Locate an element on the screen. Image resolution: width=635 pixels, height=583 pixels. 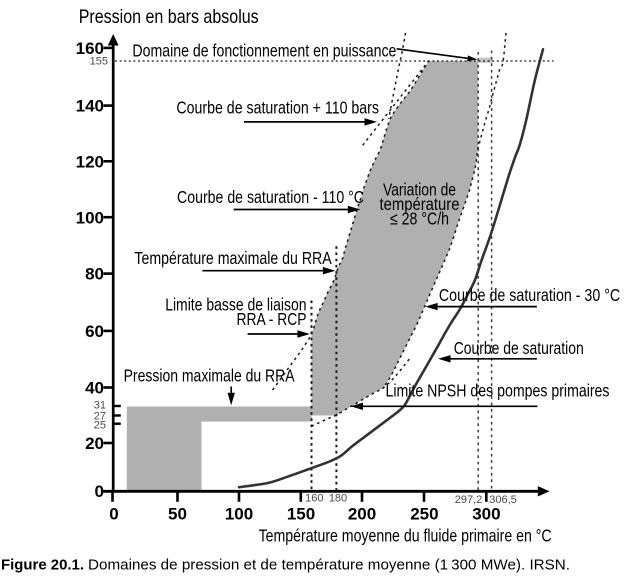
svg-text: 155 is located at coordinates (99, 62).